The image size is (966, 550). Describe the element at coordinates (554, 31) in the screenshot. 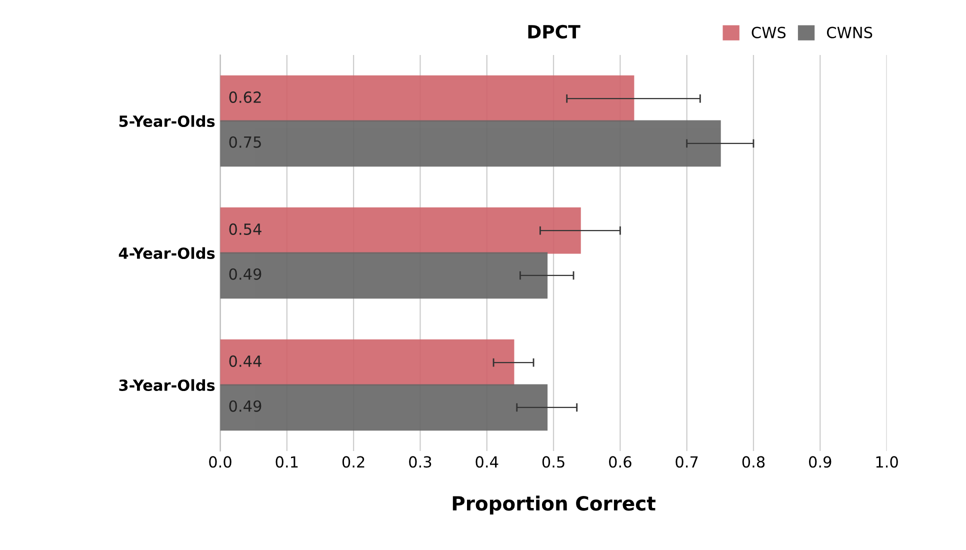

I see `chart-title: DPCT` at that location.